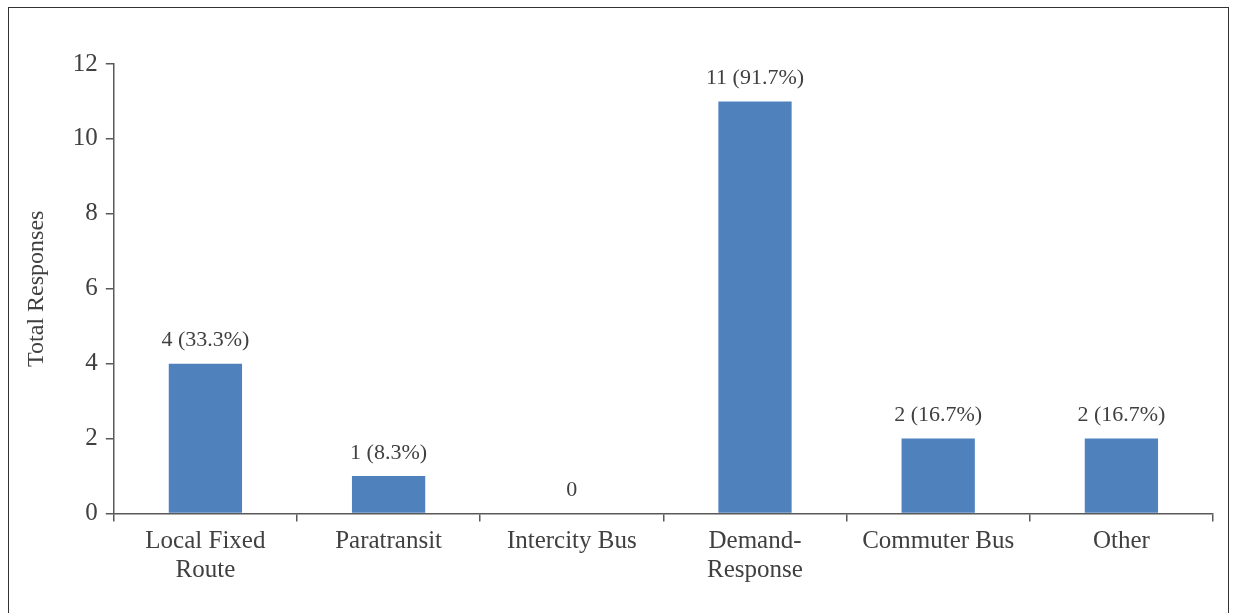 The height and width of the screenshot is (613, 1237). What do you see at coordinates (91, 512) in the screenshot?
I see `y-tick-label: 0` at bounding box center [91, 512].